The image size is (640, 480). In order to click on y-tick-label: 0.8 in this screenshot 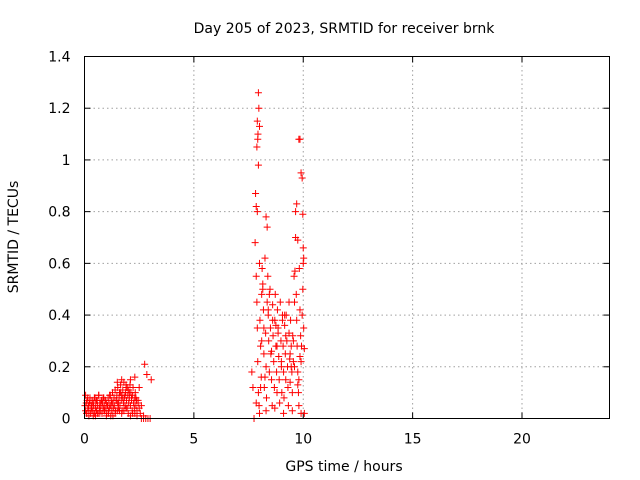, I will do `click(59, 213)`.